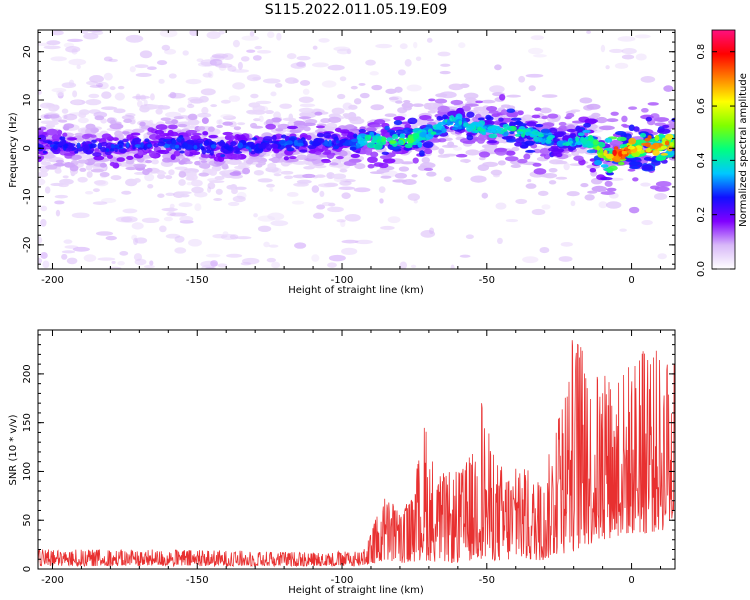 This screenshot has width=750, height=600. I want to click on snr-xtick-label: -150, so click(197, 580).